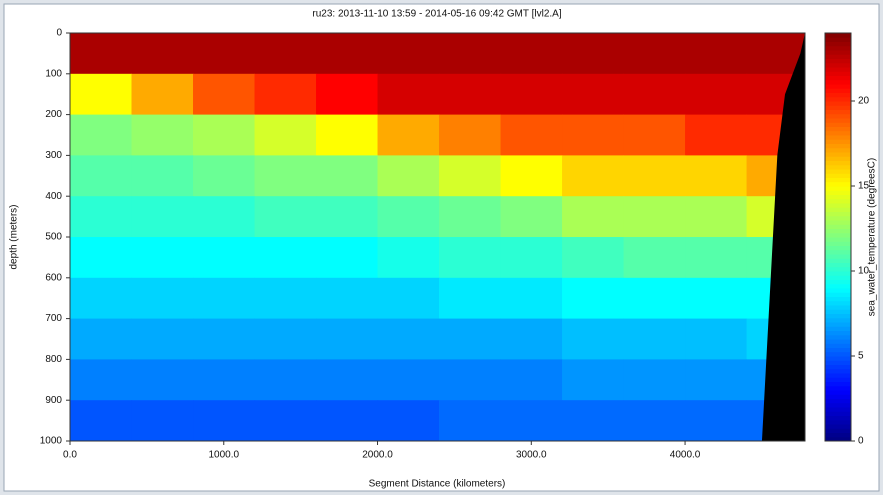 This screenshot has width=883, height=495. I want to click on colorbar-border, so click(838, 237).